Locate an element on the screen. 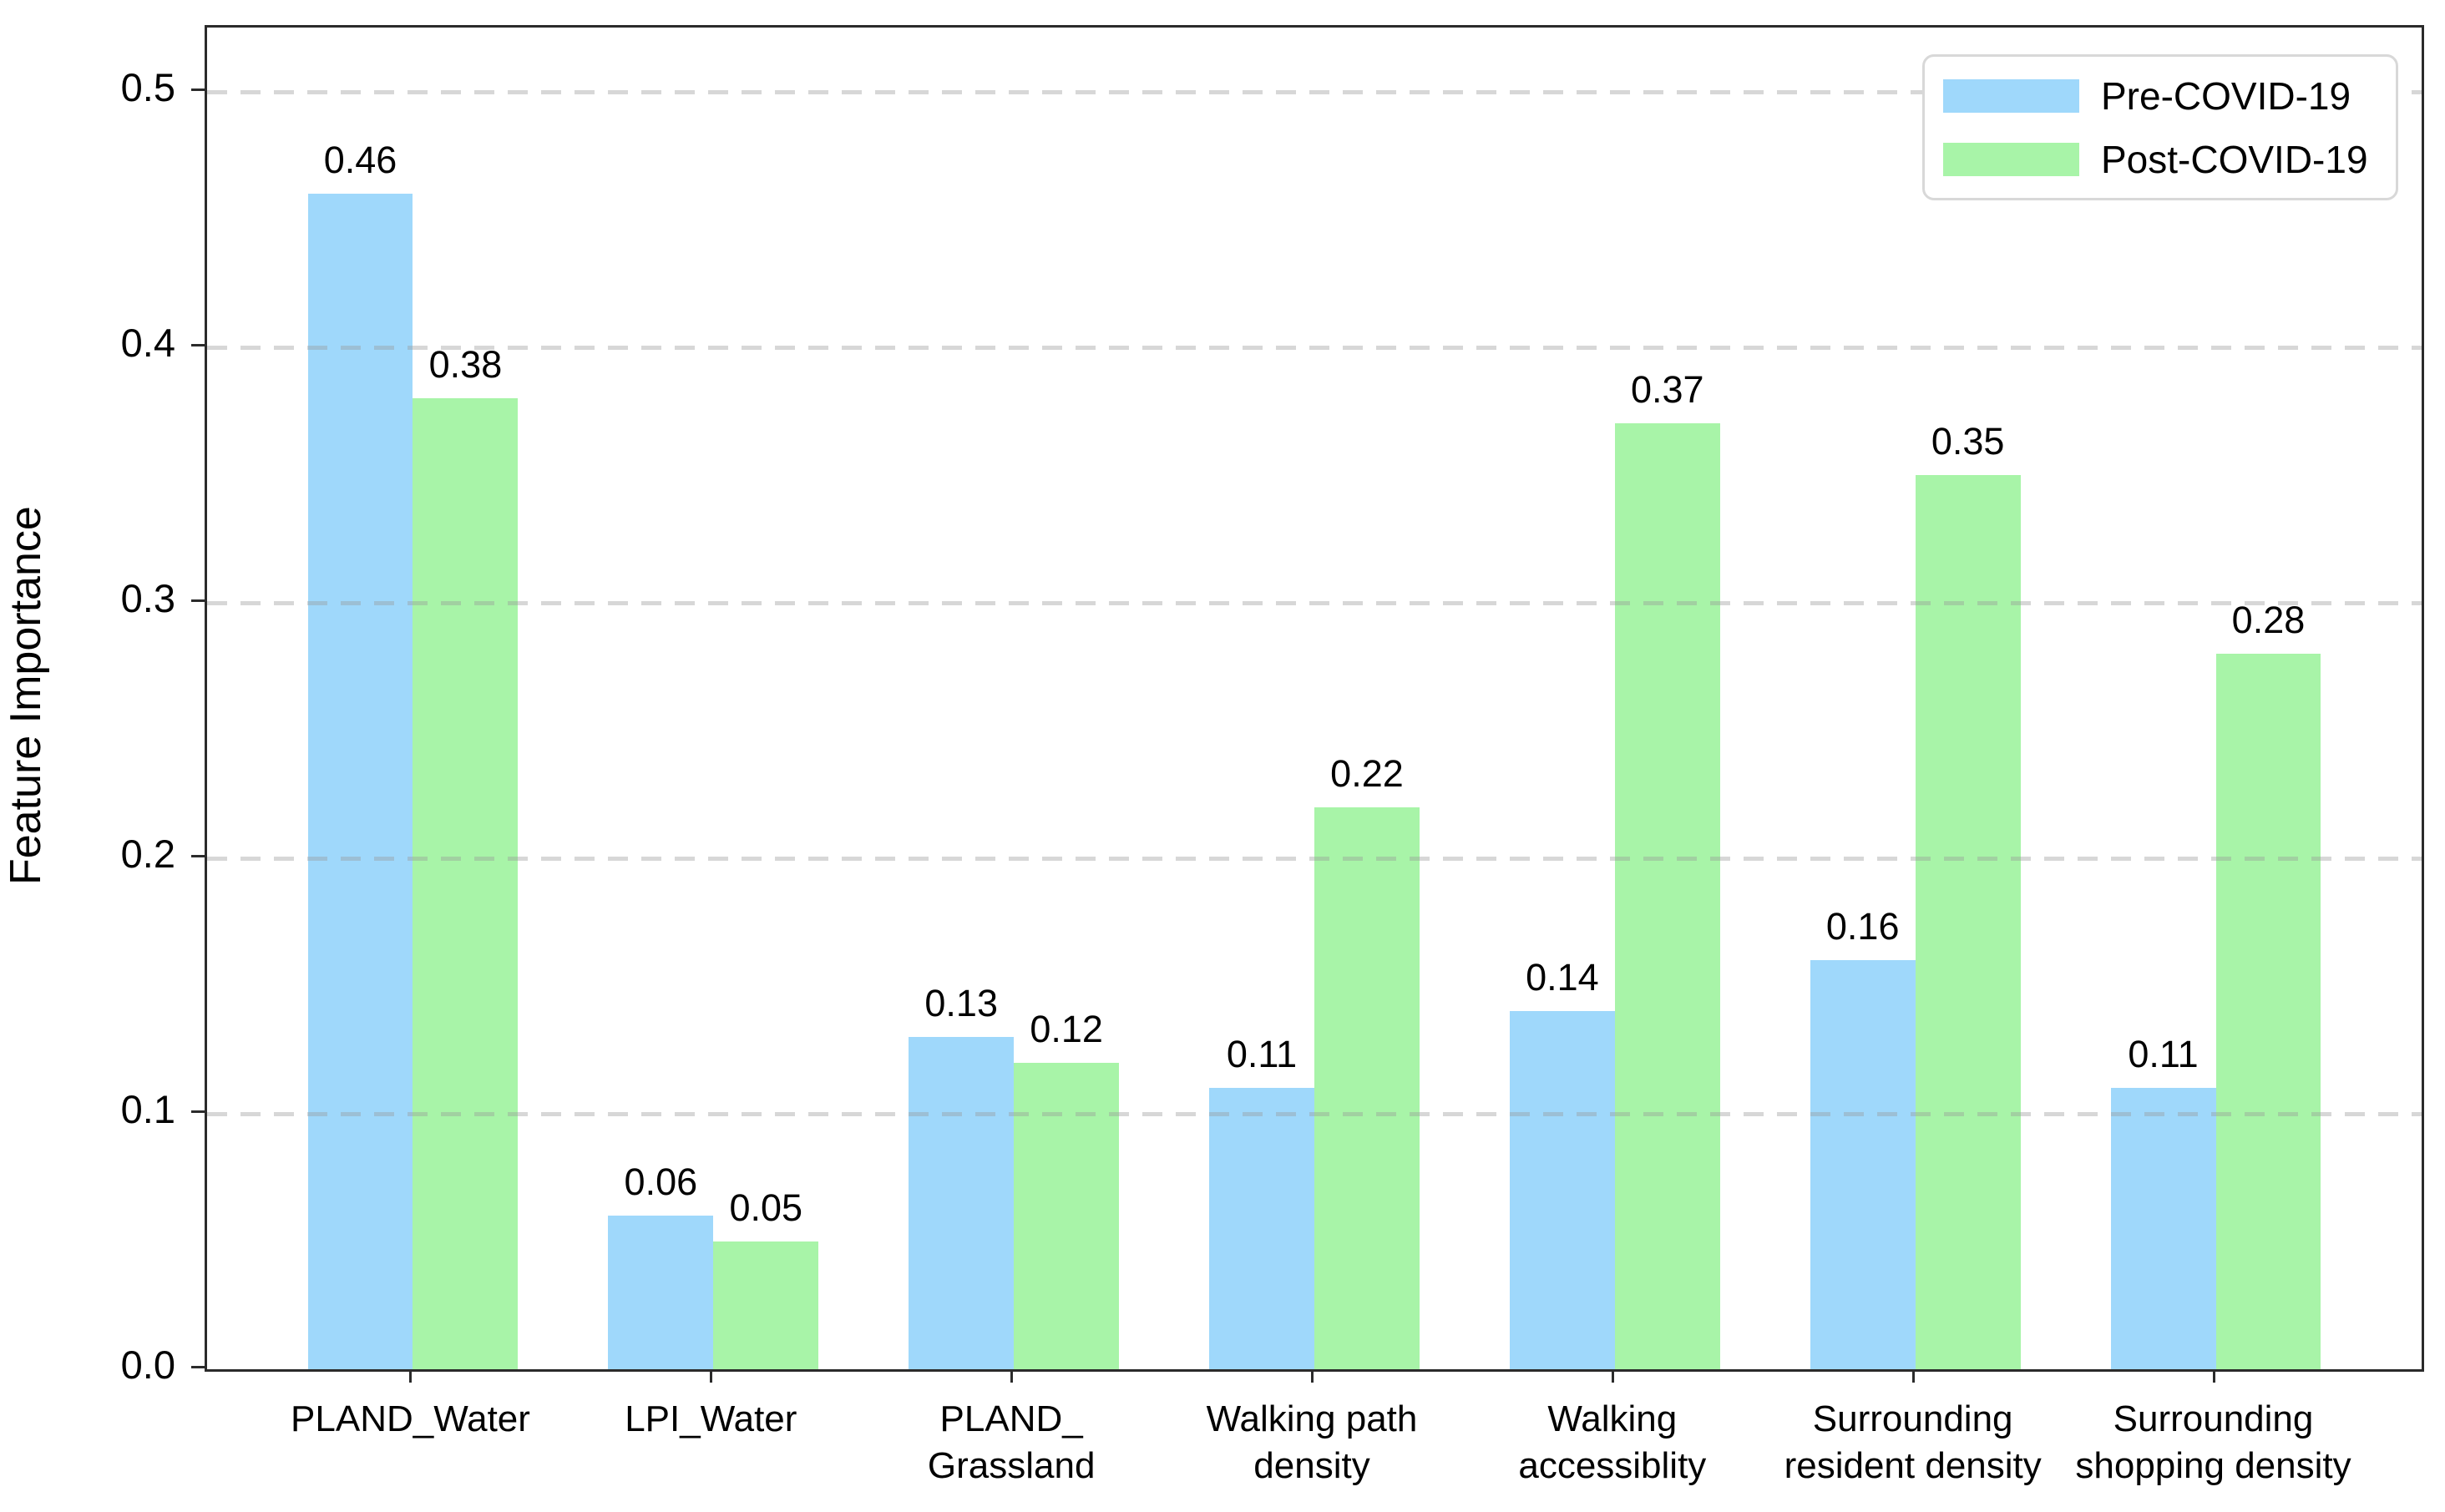 Image resolution: width=2445 pixels, height=1512 pixels. bar-value-label: 0.46 is located at coordinates (360, 159).